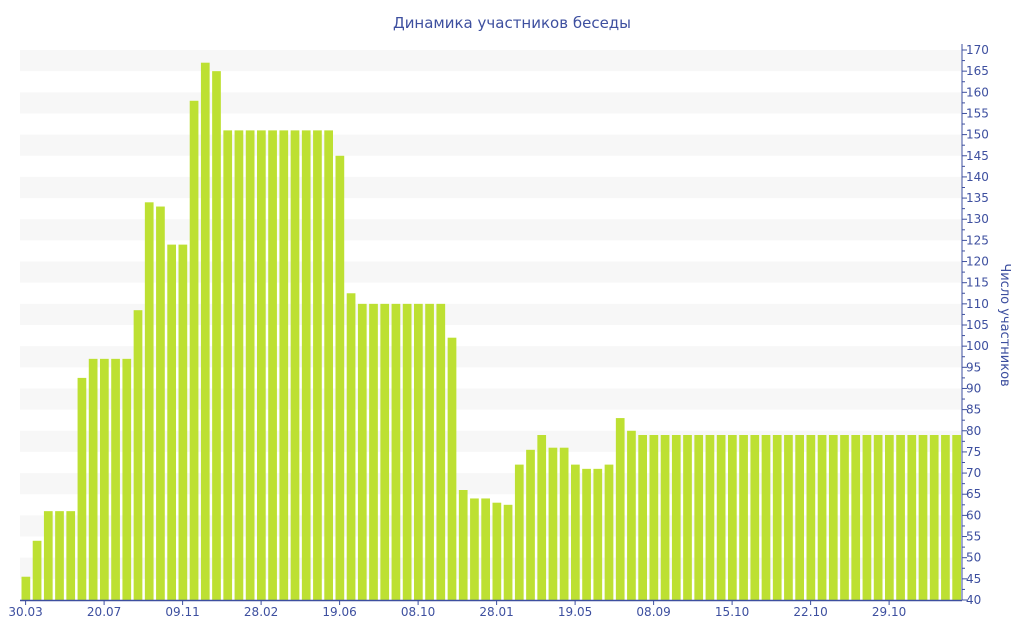 The width and height of the screenshot is (1024, 640). What do you see at coordinates (973, 388) in the screenshot?
I see `y-tick-label: 90` at bounding box center [973, 388].